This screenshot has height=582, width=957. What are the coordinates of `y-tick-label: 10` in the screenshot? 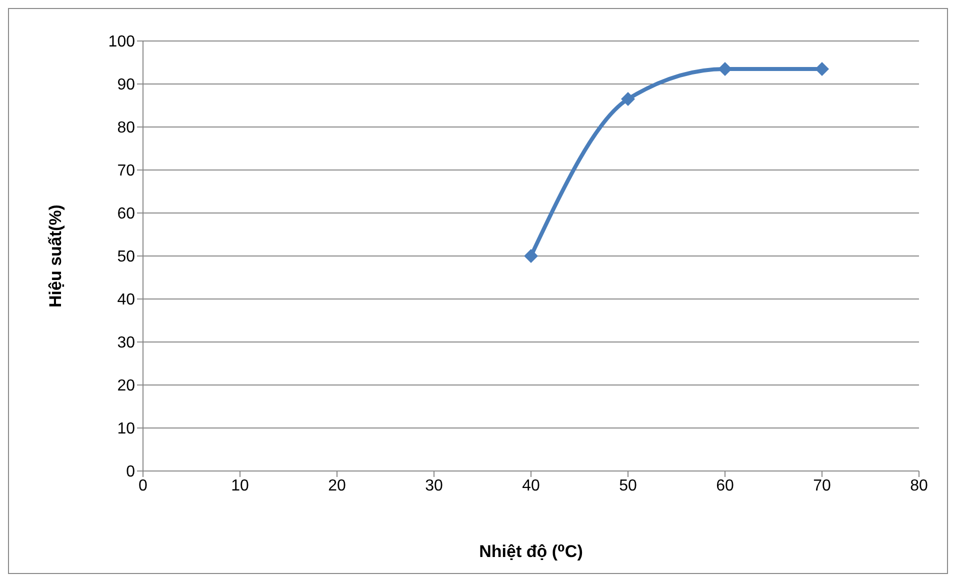 It's located at (126, 429).